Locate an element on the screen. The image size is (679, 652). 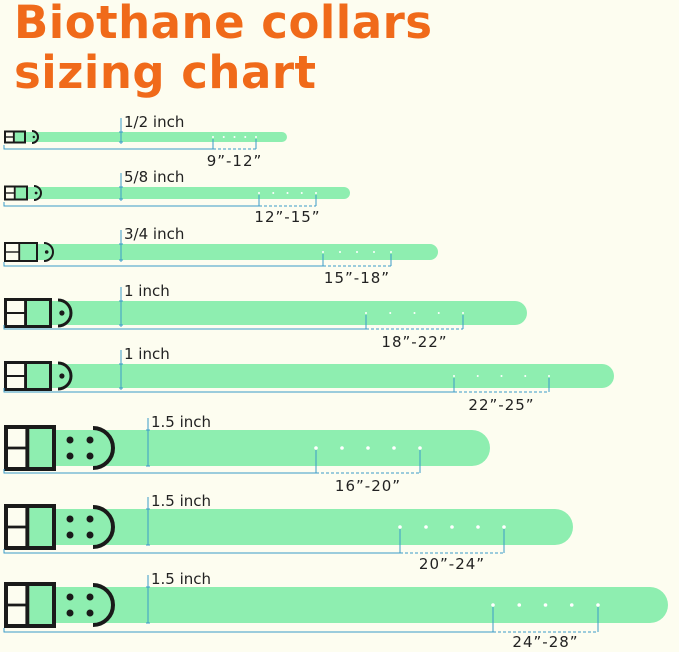
collar-5: 1 inch 22”-25” is located at coordinates (308, 379).